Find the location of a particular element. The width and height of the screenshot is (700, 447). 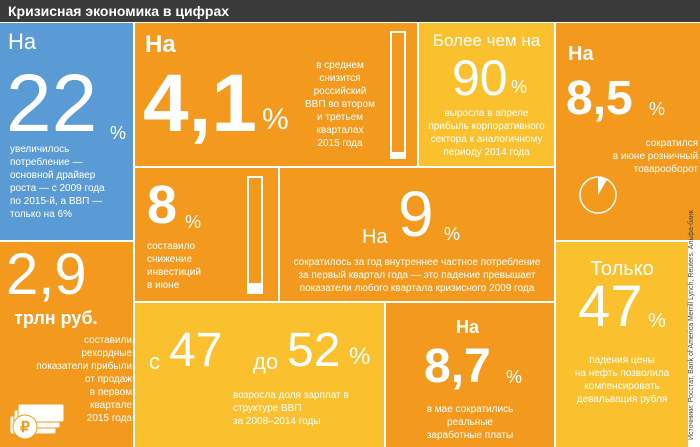

retail-pie-chart is located at coordinates (598, 195).